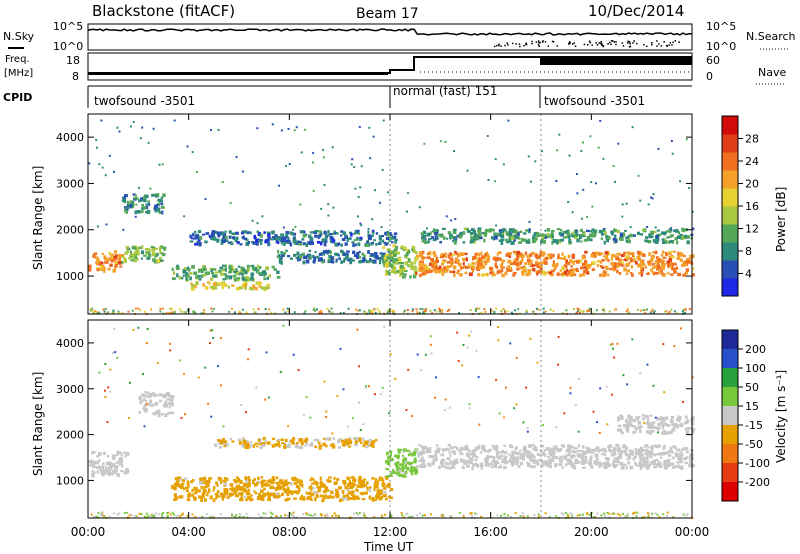 This screenshot has height=554, width=800. What do you see at coordinates (70, 230) in the screenshot?
I see `y-tick-label: 2000` at bounding box center [70, 230].